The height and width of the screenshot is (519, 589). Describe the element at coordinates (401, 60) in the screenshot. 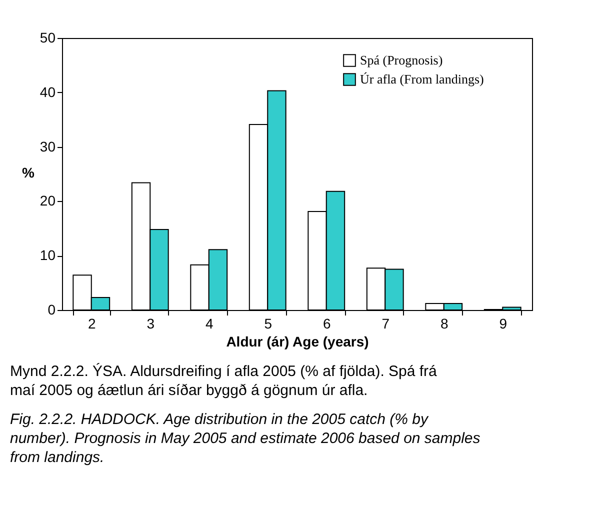

I see `legend-label: Spá (Prognosis)` at that location.